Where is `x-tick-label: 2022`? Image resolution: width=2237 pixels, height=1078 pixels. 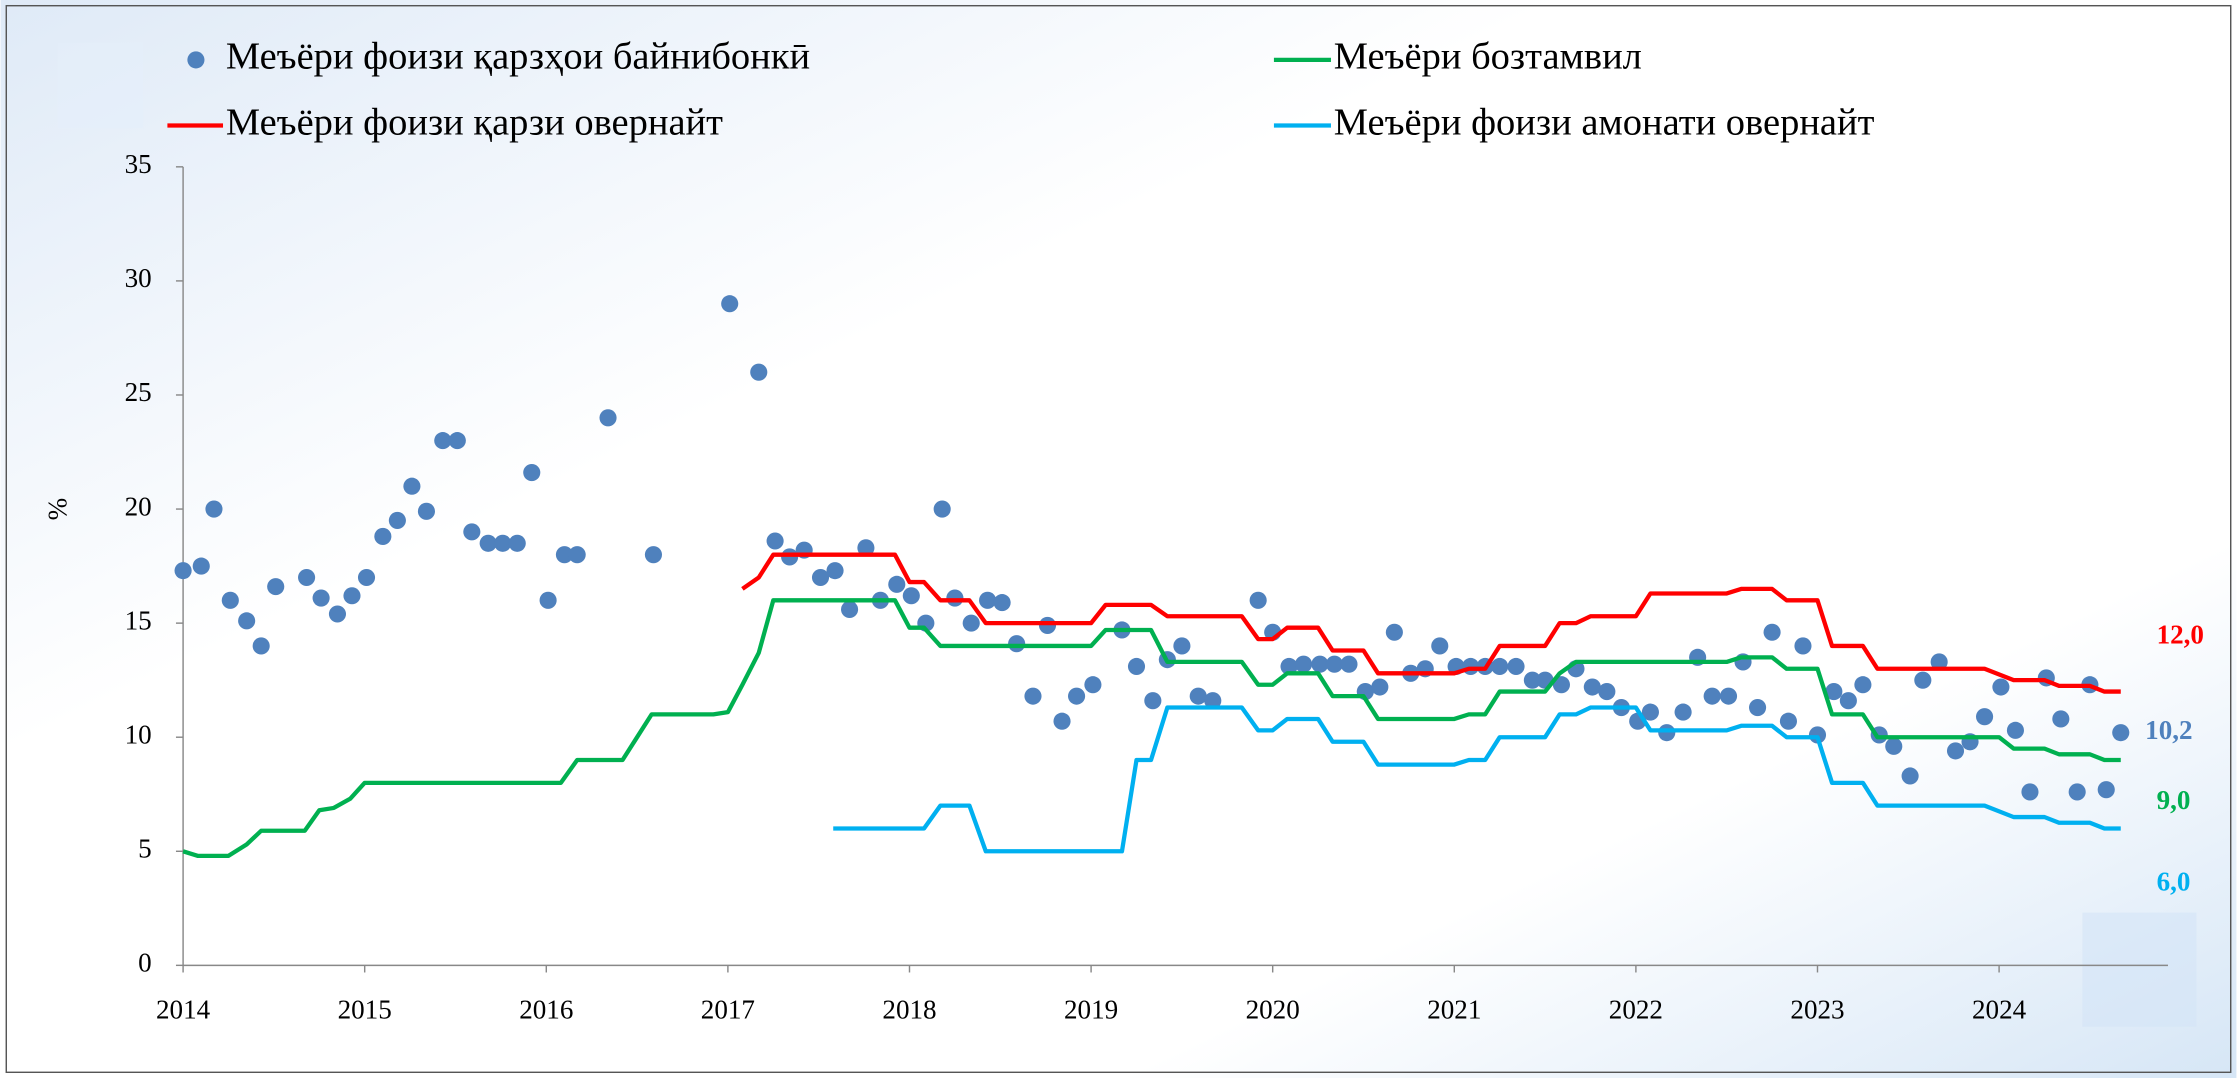 x-tick-label: 2022 is located at coordinates (1636, 1010).